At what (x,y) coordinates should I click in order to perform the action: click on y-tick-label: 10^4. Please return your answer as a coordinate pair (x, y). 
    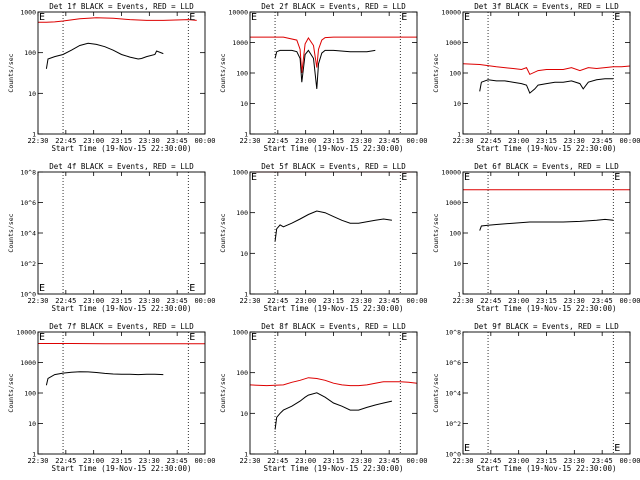
    Looking at the image, I should click on (28, 234).